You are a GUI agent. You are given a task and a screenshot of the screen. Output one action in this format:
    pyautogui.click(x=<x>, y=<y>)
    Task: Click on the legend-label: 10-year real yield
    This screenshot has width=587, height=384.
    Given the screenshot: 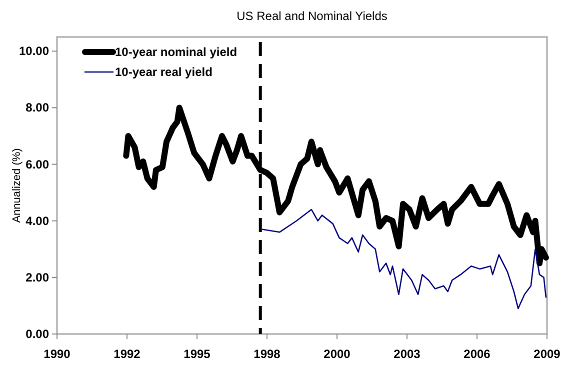 What is the action you would take?
    pyautogui.click(x=163, y=72)
    